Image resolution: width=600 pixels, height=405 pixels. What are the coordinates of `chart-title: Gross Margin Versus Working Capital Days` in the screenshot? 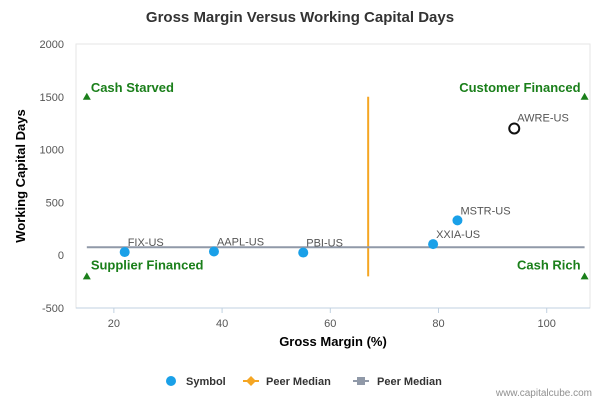 It's located at (300, 17).